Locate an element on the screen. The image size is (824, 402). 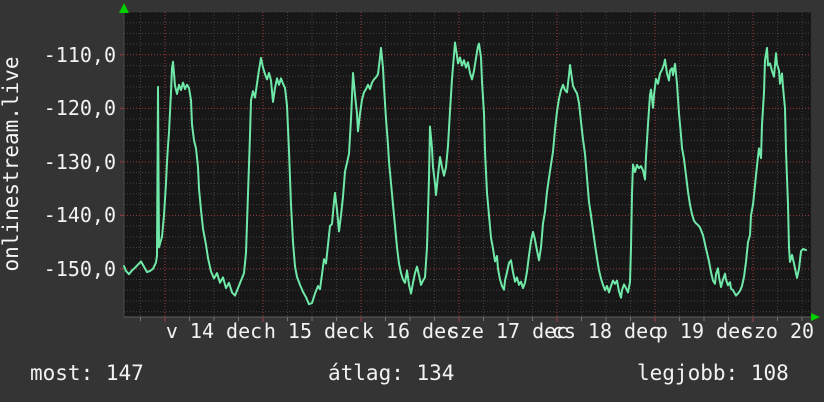
stat-most-value: 147 is located at coordinates (124, 373).